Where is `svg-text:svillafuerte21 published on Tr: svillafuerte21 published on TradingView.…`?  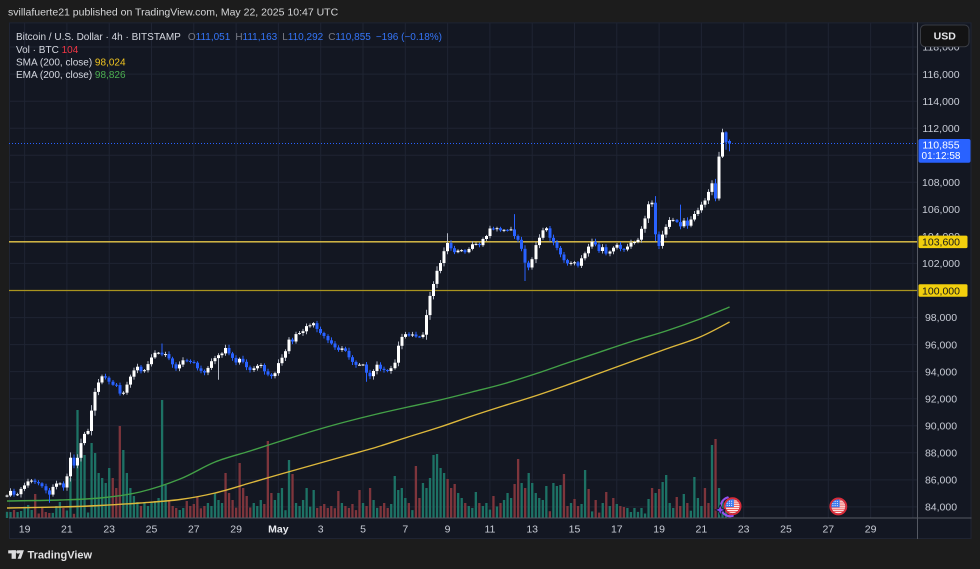 svg-text:svillafuerte21 published on Tr: svillafuerte21 published on TradingView.… is located at coordinates (173, 13).